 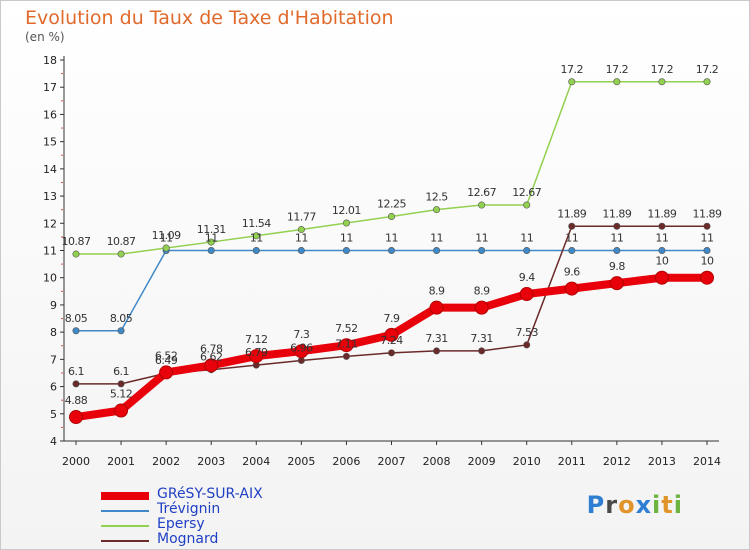 What do you see at coordinates (678, 505) in the screenshot?
I see `logo-letter: i` at bounding box center [678, 505].